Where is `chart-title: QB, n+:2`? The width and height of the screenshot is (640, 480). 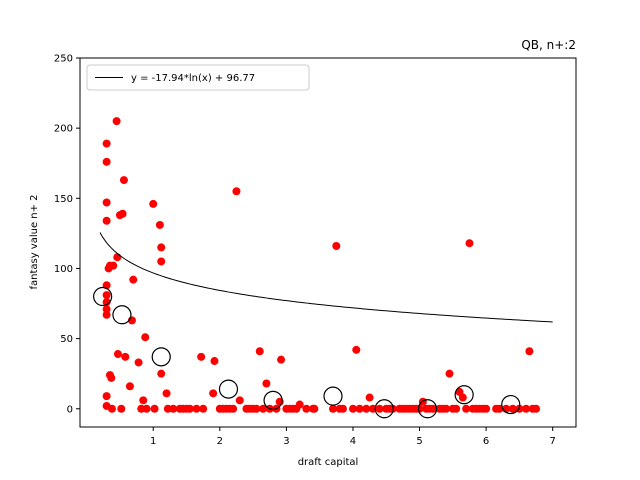
chart-title: QB, n+:2 is located at coordinates (548, 45).